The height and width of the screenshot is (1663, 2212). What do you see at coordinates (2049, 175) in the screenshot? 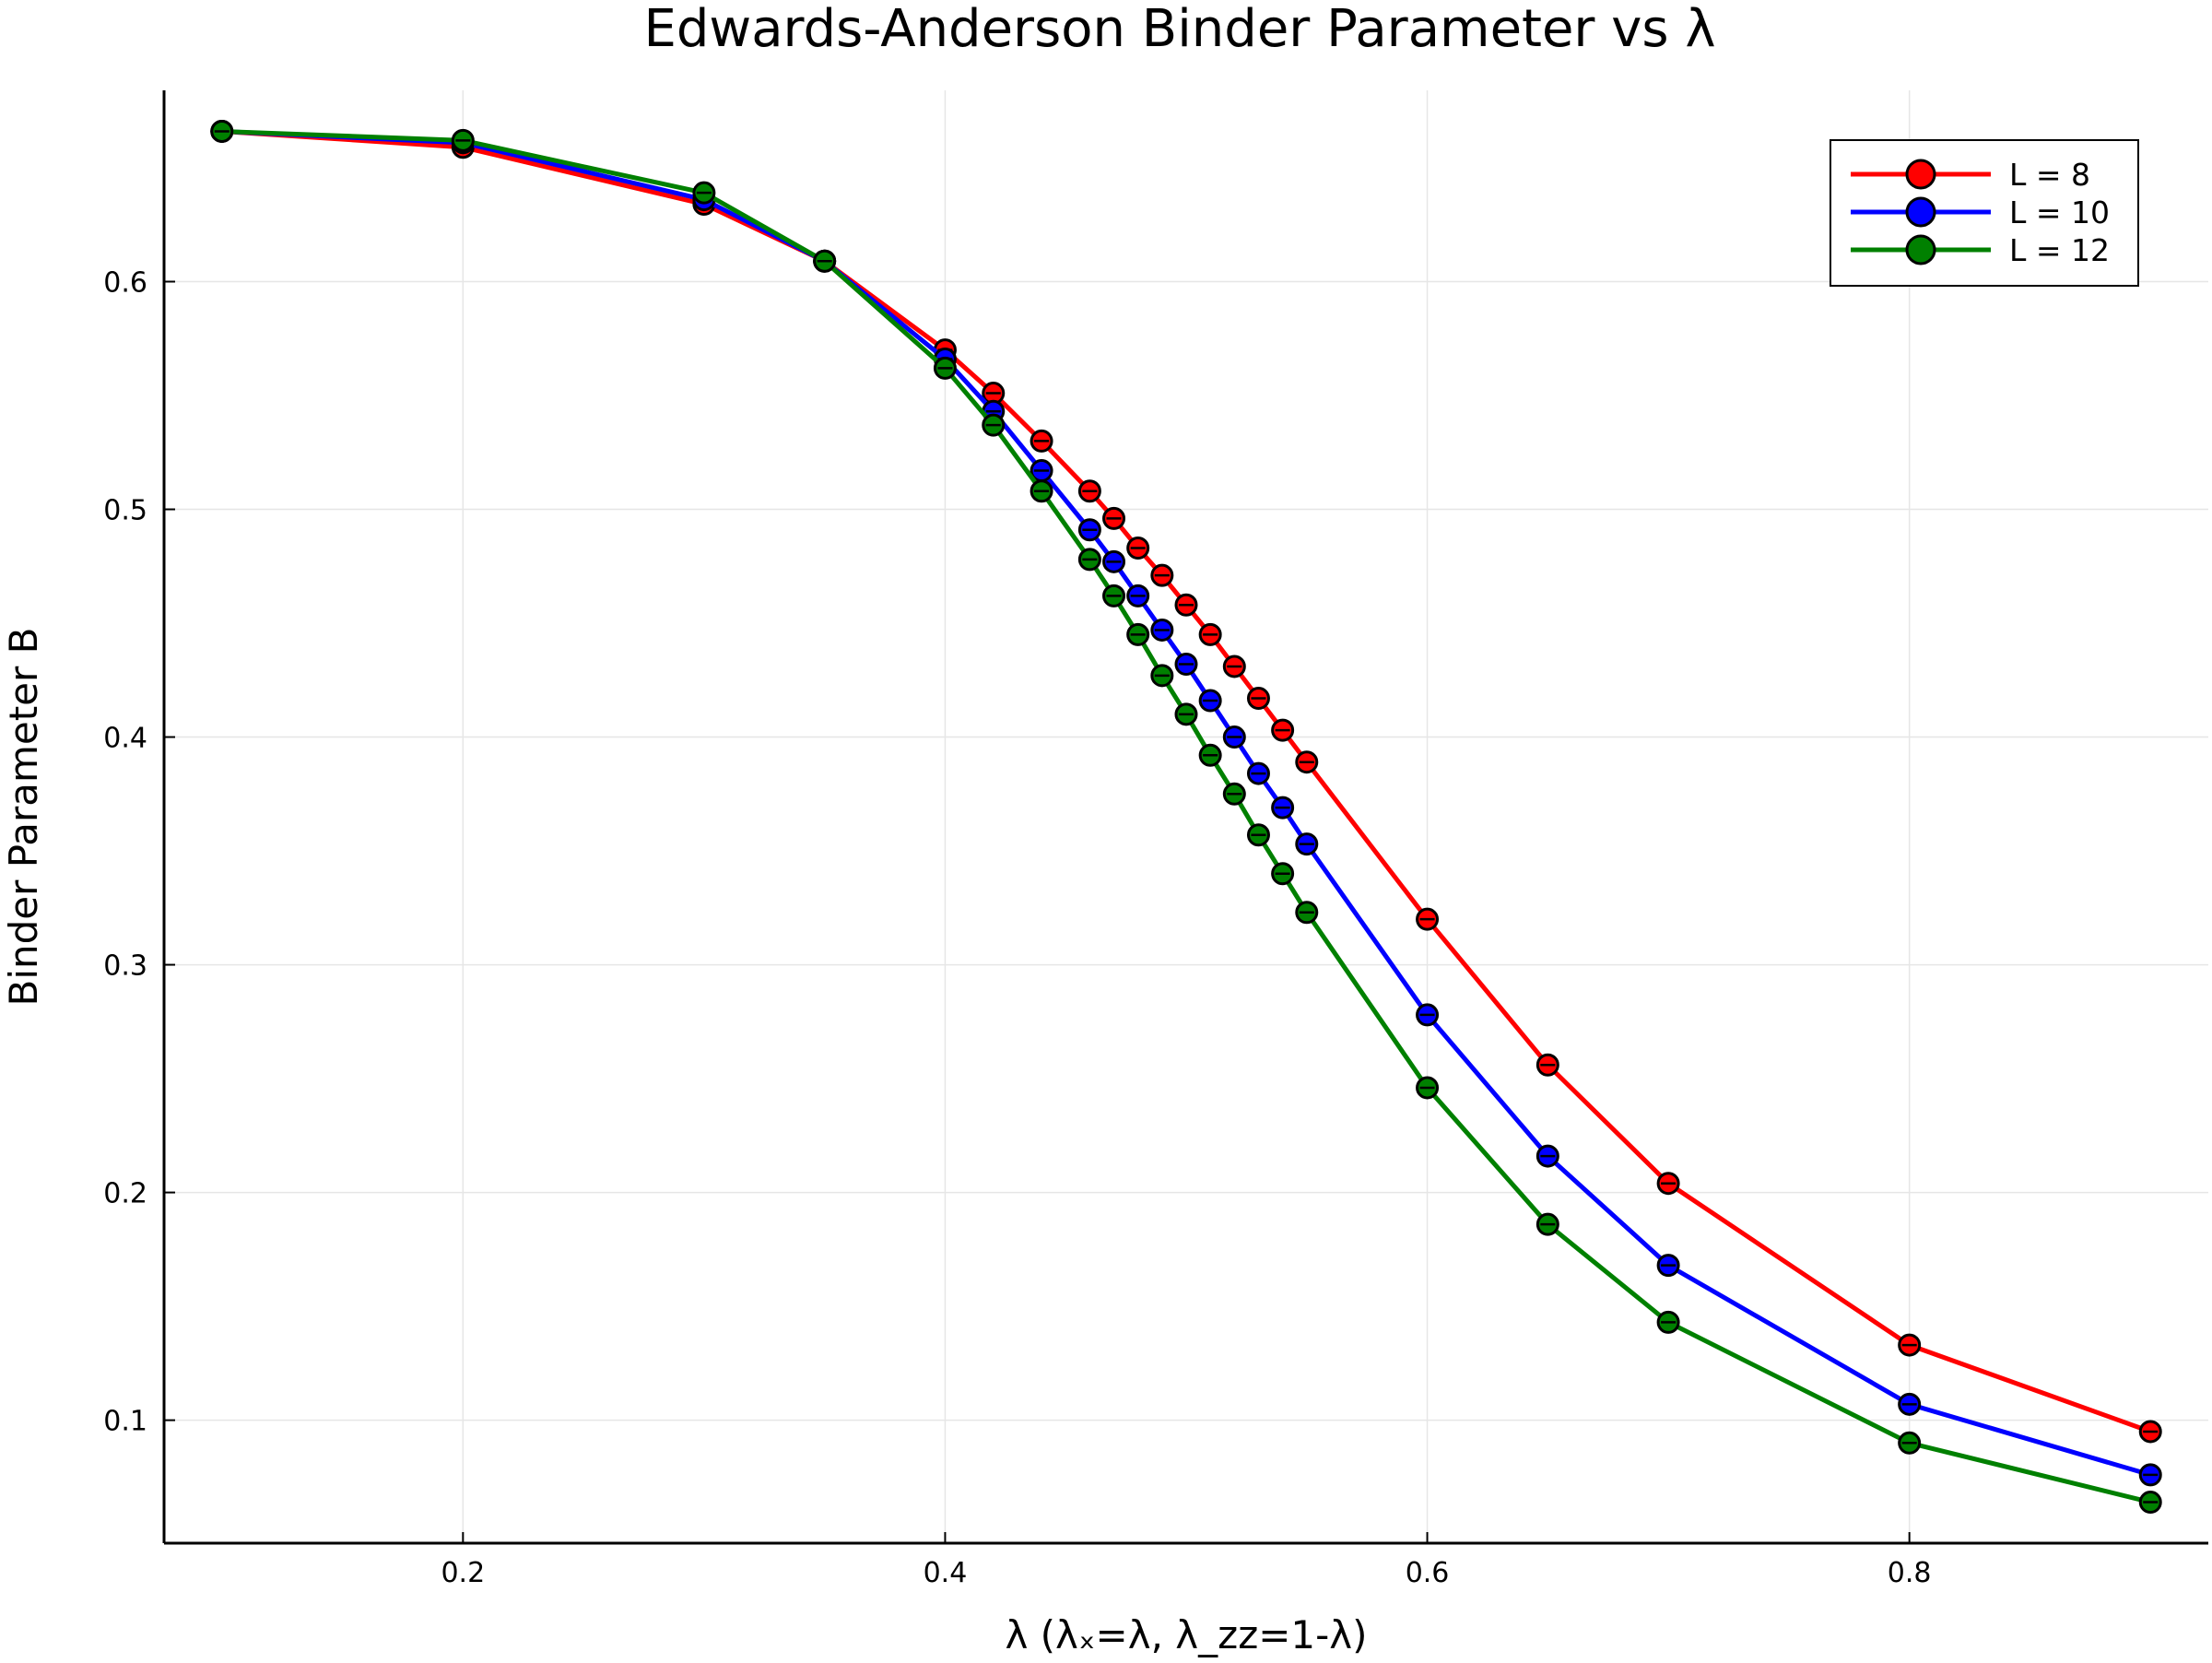
I see `legend-label: L = 8` at bounding box center [2049, 175].